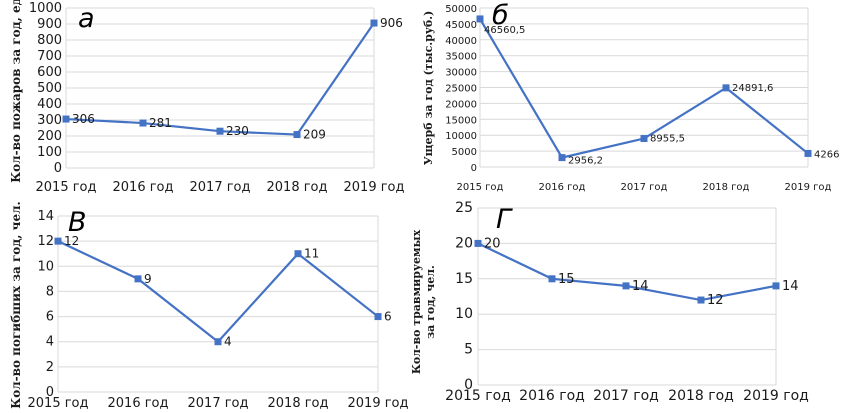  Describe the element at coordinates (461, 9) in the screenshot. I see `y-tick-label: 50000` at that location.